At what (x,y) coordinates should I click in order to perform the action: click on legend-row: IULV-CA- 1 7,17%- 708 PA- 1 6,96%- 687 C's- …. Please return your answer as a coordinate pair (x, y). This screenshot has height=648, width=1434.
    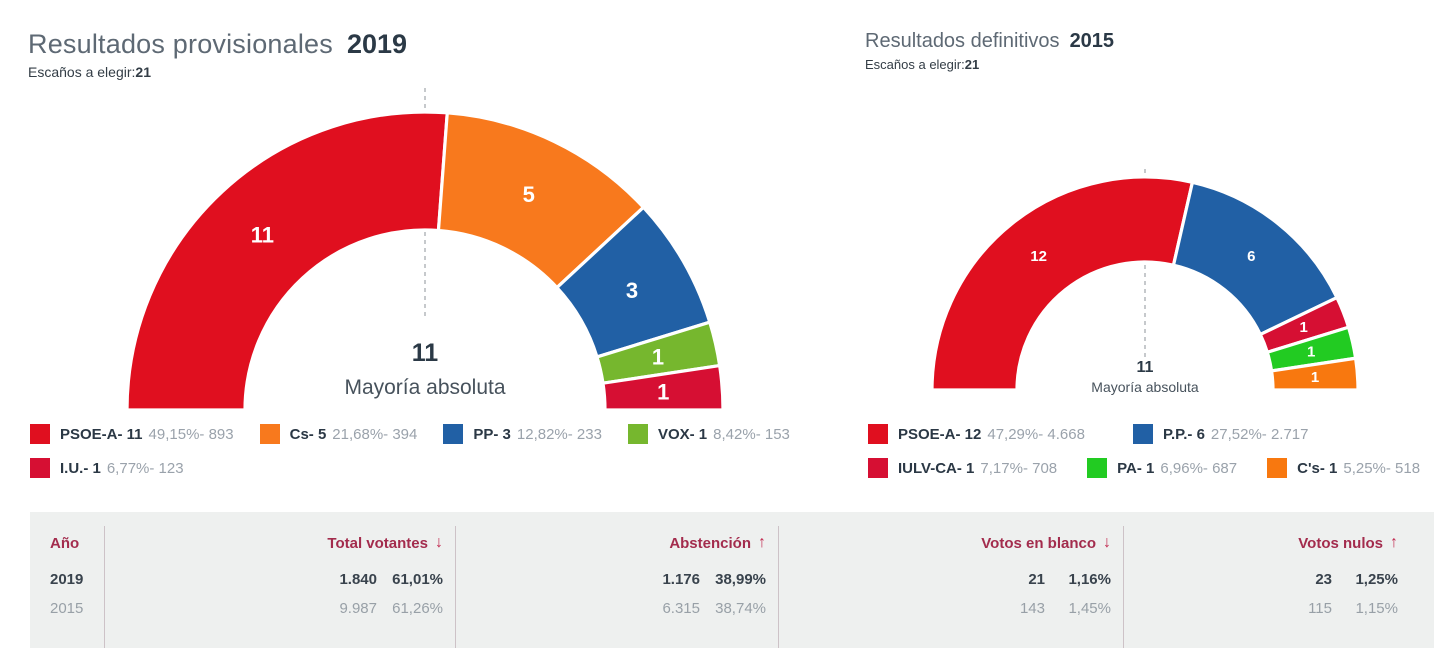
    Looking at the image, I should click on (1148, 468).